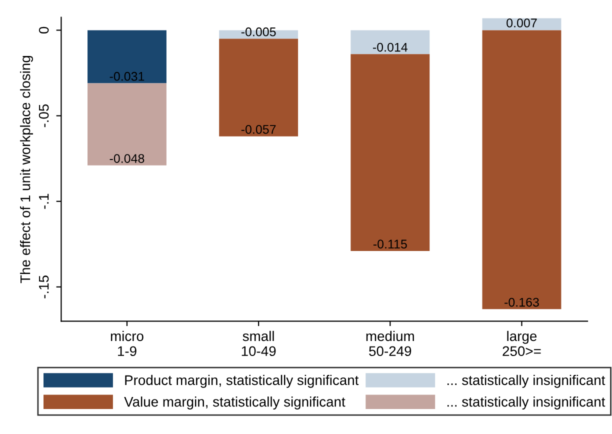 The width and height of the screenshot is (612, 434). Describe the element at coordinates (242, 381) in the screenshot. I see `legend-label: Product margin, statistically significant` at that location.